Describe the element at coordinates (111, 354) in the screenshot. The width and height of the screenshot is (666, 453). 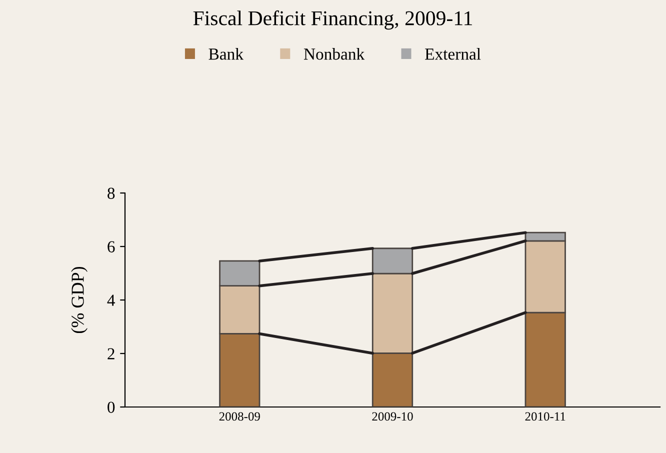
I see `y-tick-label: 2` at that location.